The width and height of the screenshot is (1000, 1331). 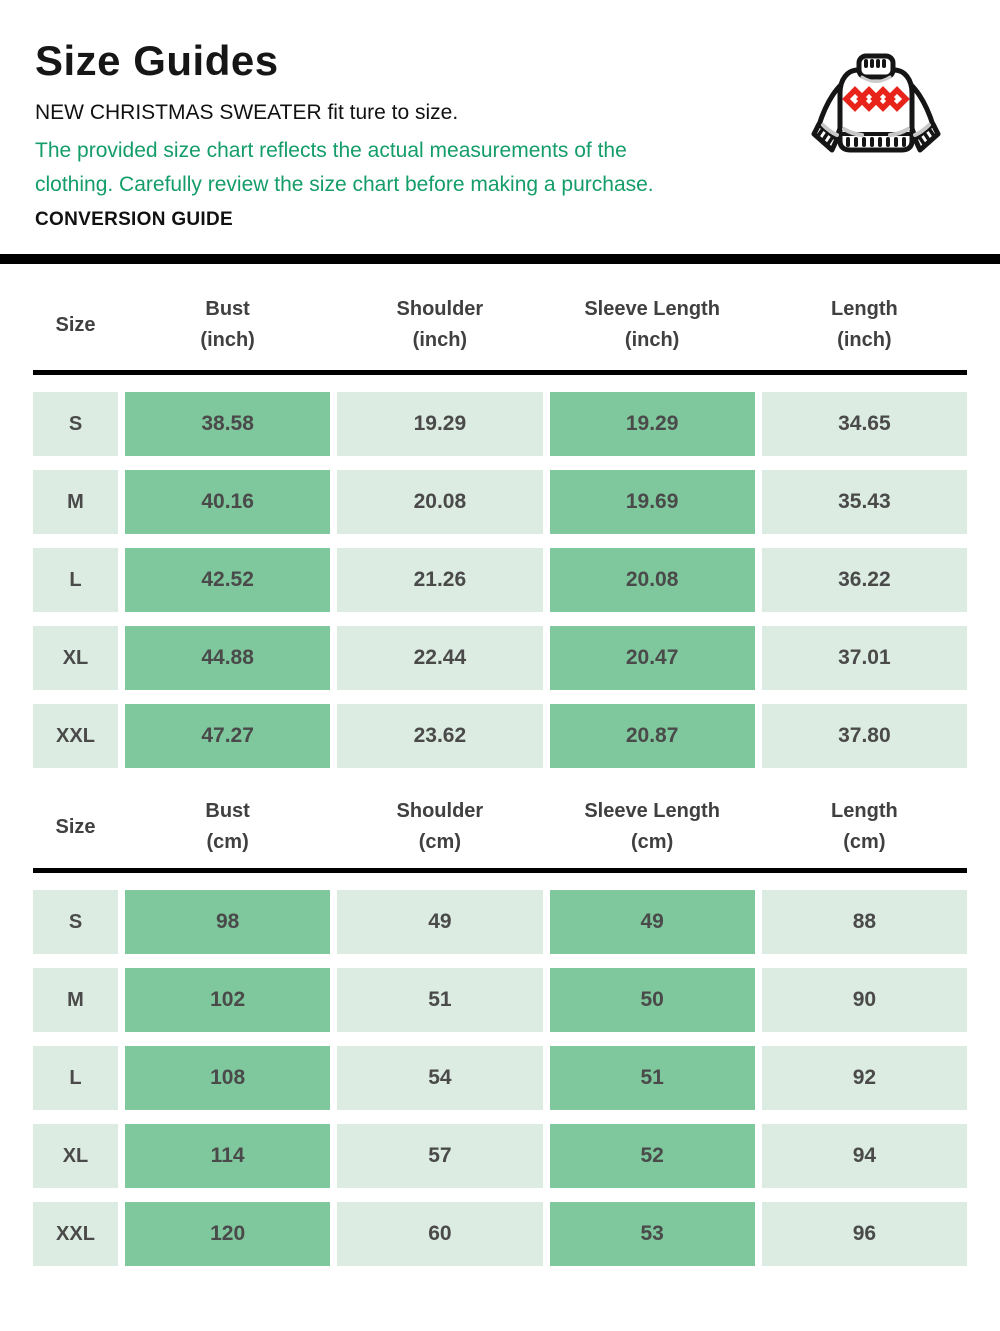 What do you see at coordinates (864, 736) in the screenshot?
I see `length-cell: 37.80` at bounding box center [864, 736].